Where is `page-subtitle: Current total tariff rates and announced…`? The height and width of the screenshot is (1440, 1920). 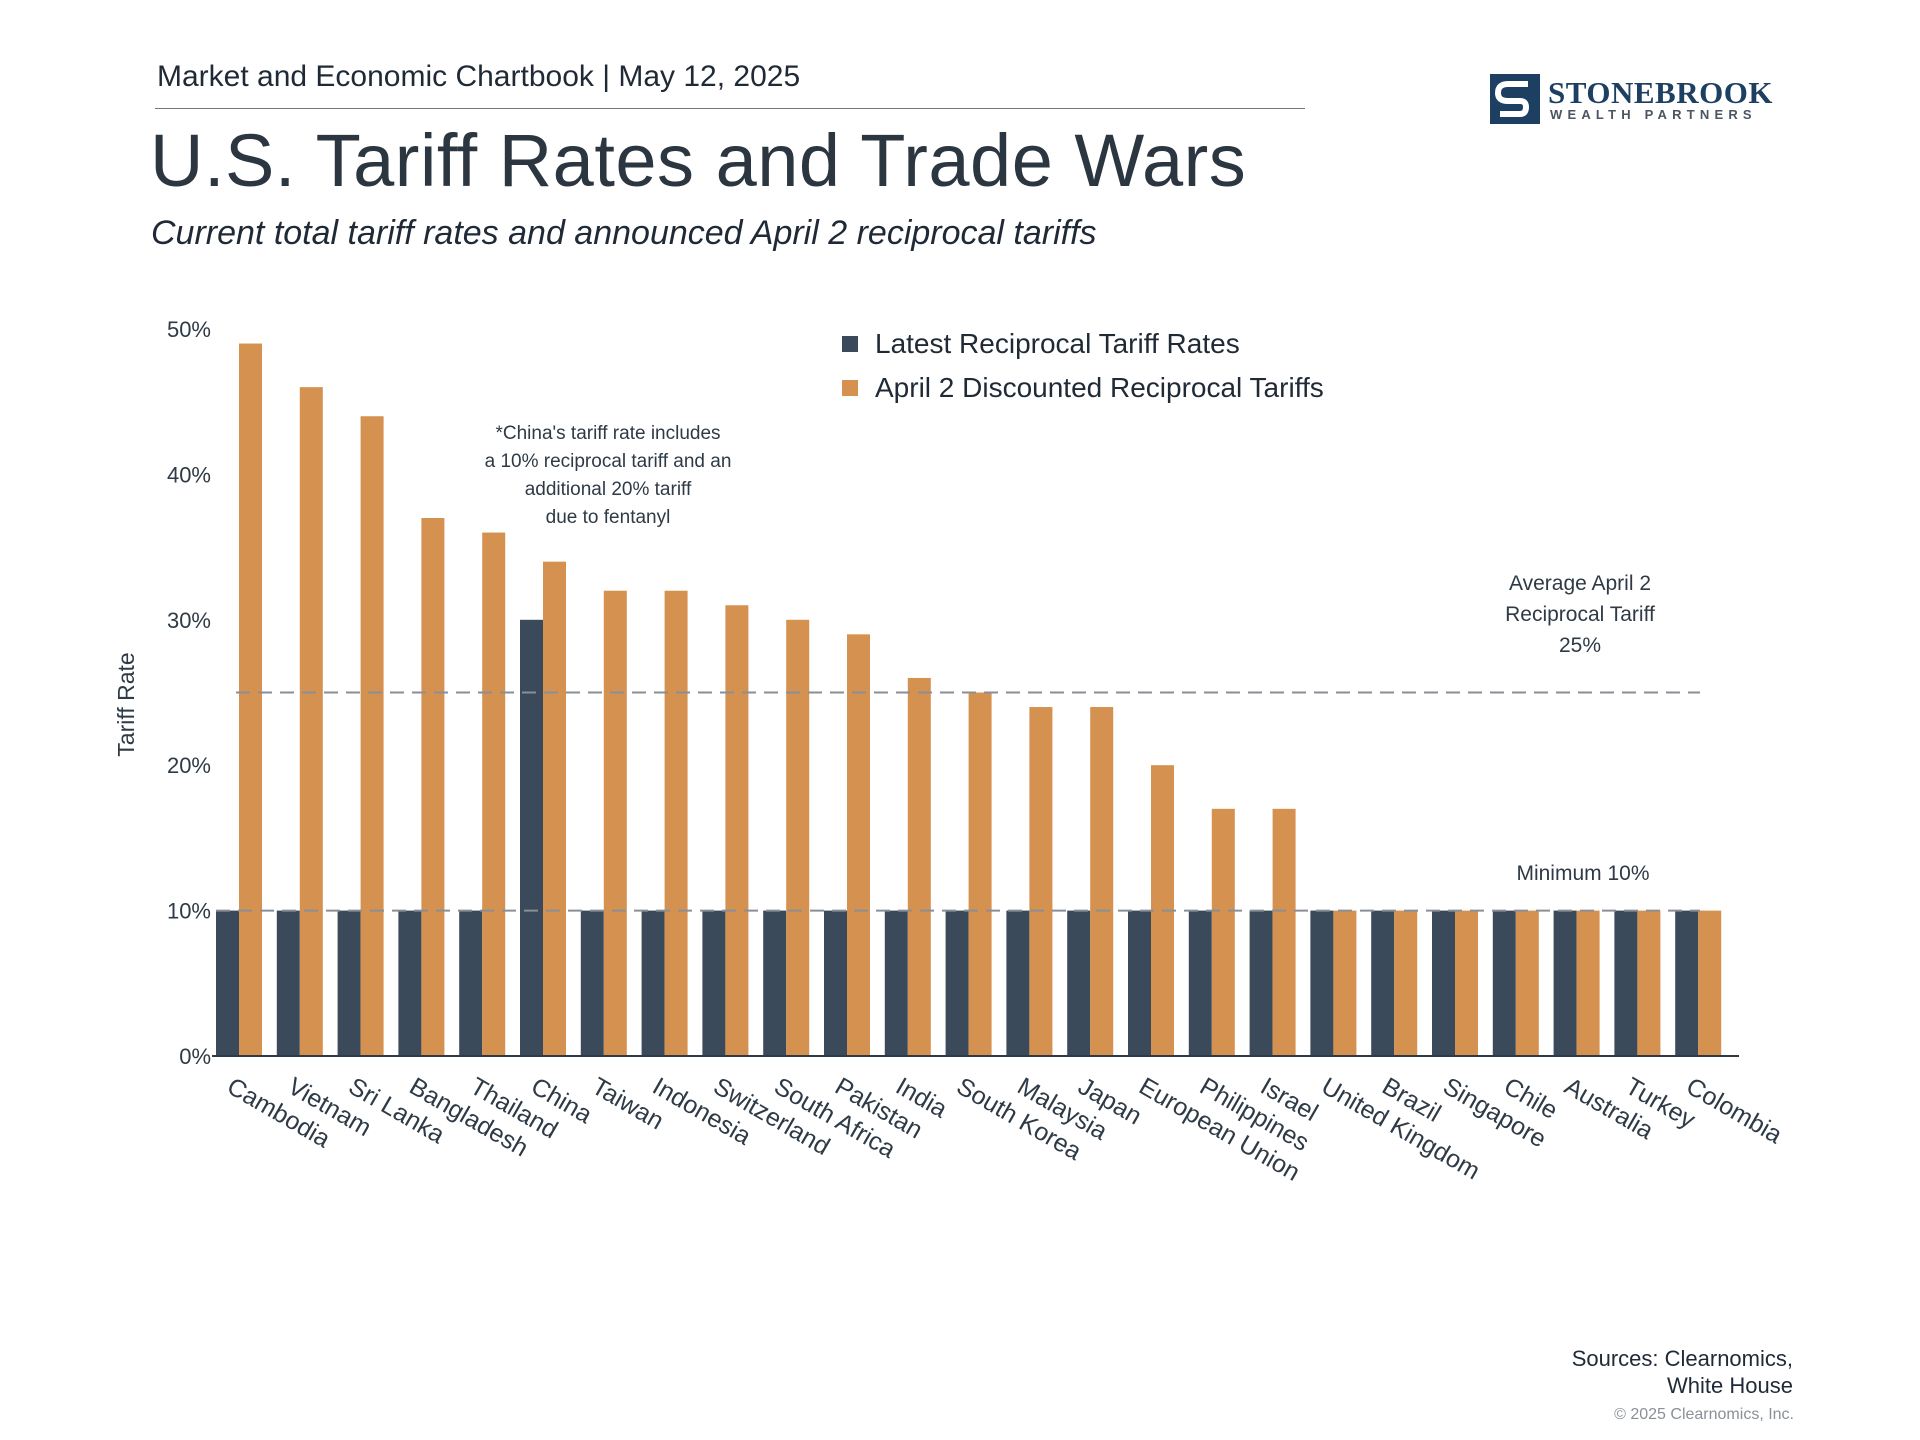
page-subtitle: Current total tariff rates and announced… is located at coordinates (624, 233).